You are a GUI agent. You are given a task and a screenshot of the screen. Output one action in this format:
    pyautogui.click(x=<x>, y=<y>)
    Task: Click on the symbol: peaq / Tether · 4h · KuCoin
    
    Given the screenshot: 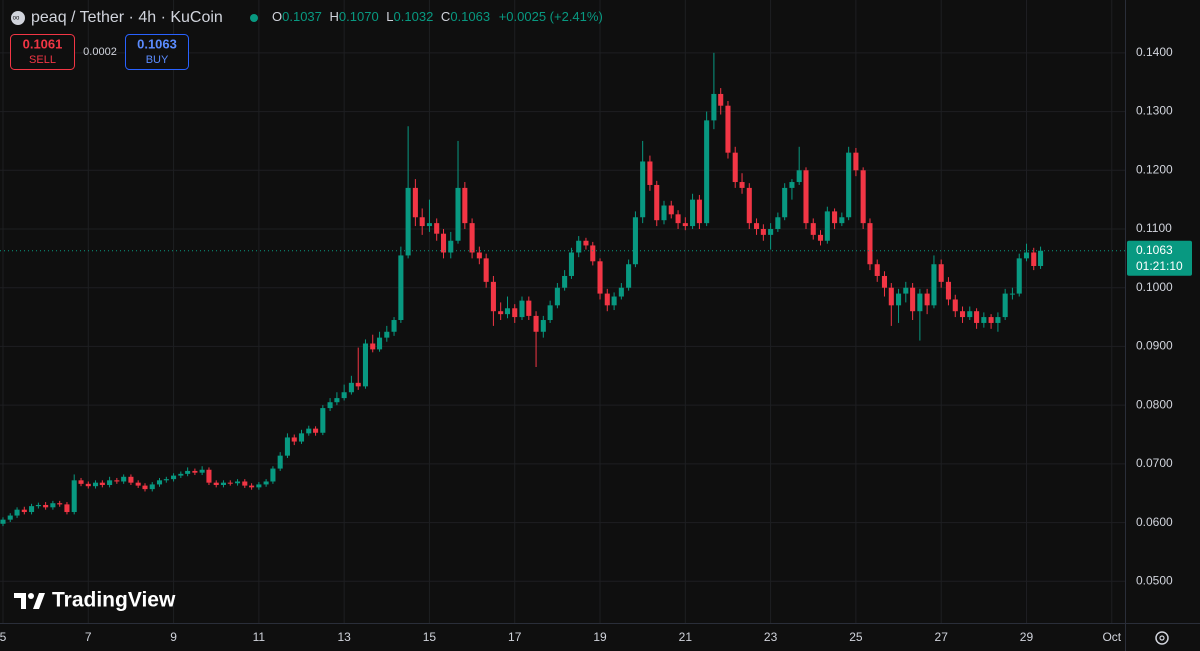 What is the action you would take?
    pyautogui.click(x=127, y=17)
    